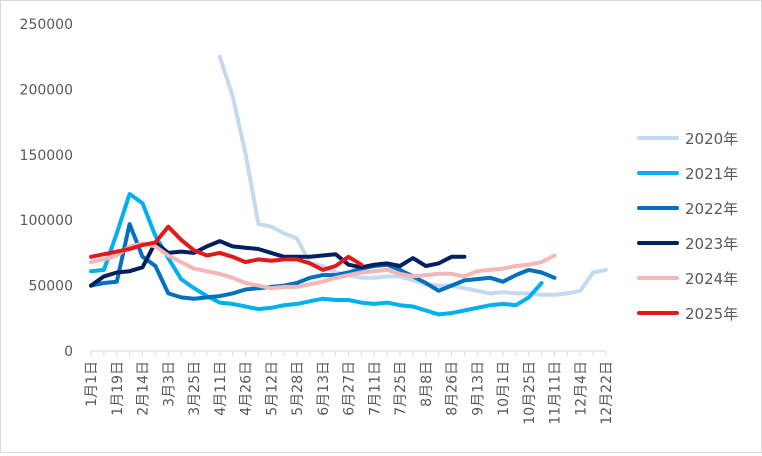  I want to click on legend-item: 2020年, so click(687, 139).